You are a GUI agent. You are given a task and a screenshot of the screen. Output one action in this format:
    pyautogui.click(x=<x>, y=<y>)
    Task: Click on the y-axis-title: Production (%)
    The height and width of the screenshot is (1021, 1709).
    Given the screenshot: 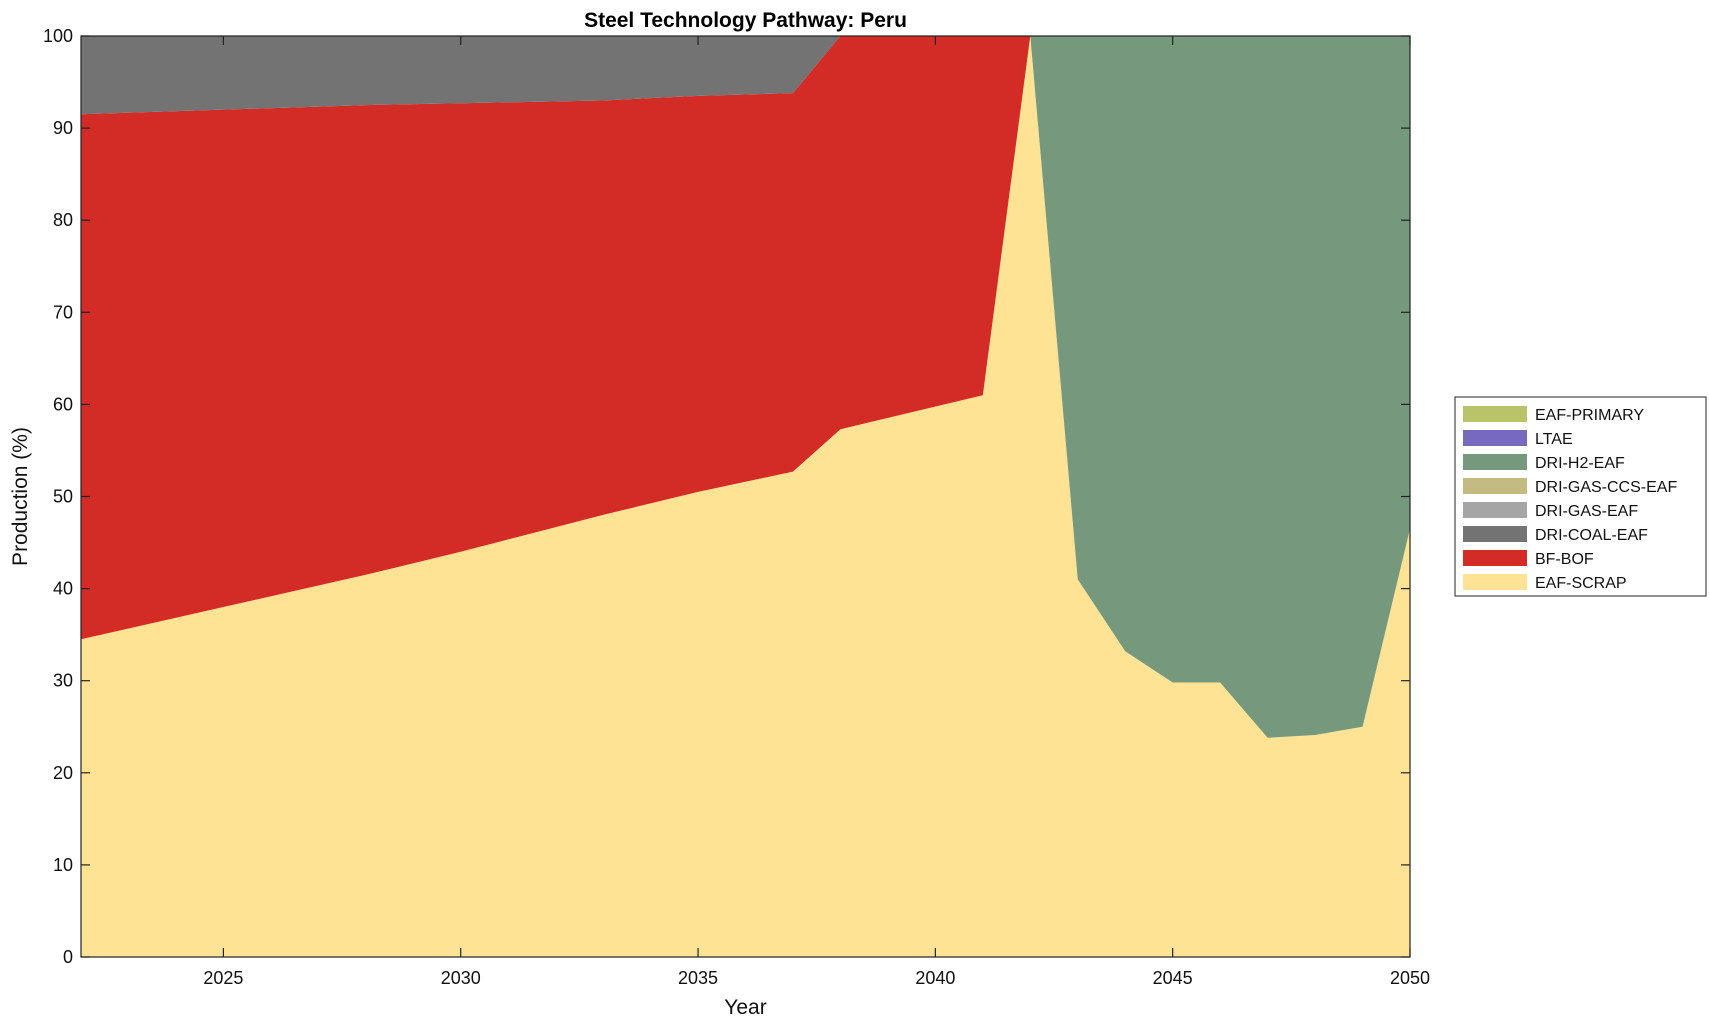 What is the action you would take?
    pyautogui.click(x=20, y=496)
    